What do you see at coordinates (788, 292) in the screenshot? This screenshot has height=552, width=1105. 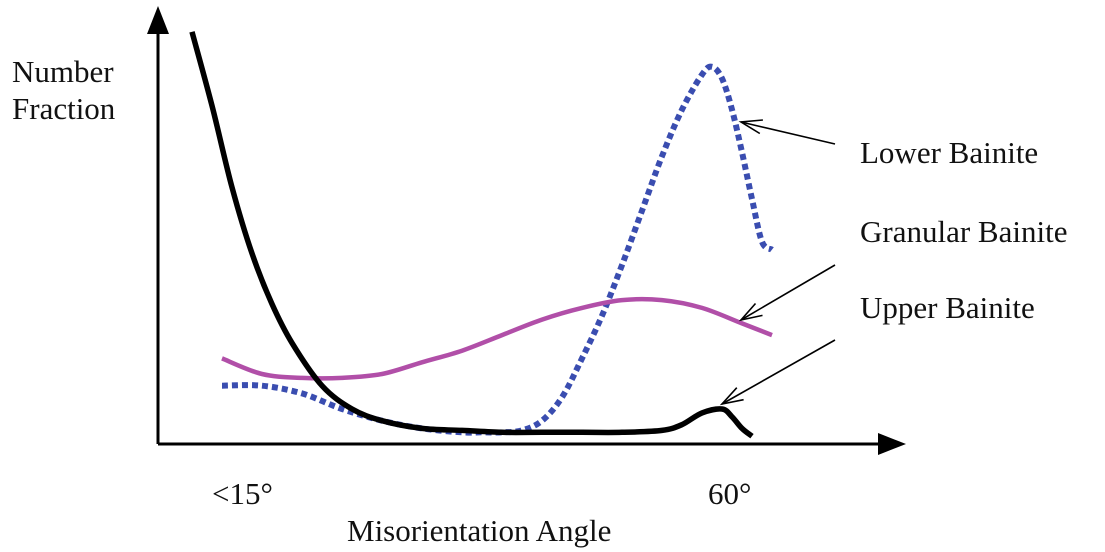 I see `callout-line-granular-bainite` at bounding box center [788, 292].